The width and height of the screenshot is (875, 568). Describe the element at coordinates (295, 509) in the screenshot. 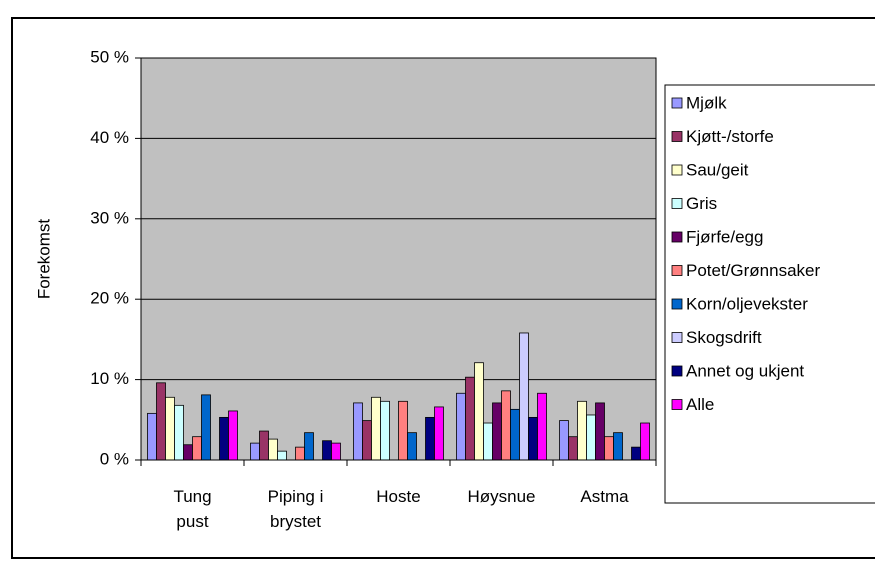

I see `x-tick-label: Piping i brystet` at that location.